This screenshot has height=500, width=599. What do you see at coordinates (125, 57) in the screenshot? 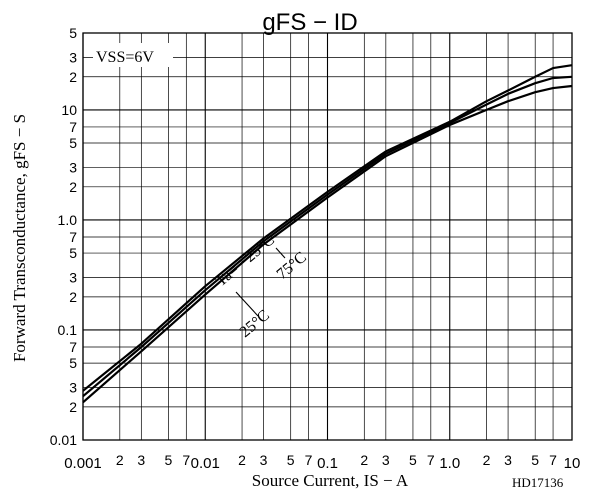
I see `condition-label: VSS=6V` at bounding box center [125, 57].